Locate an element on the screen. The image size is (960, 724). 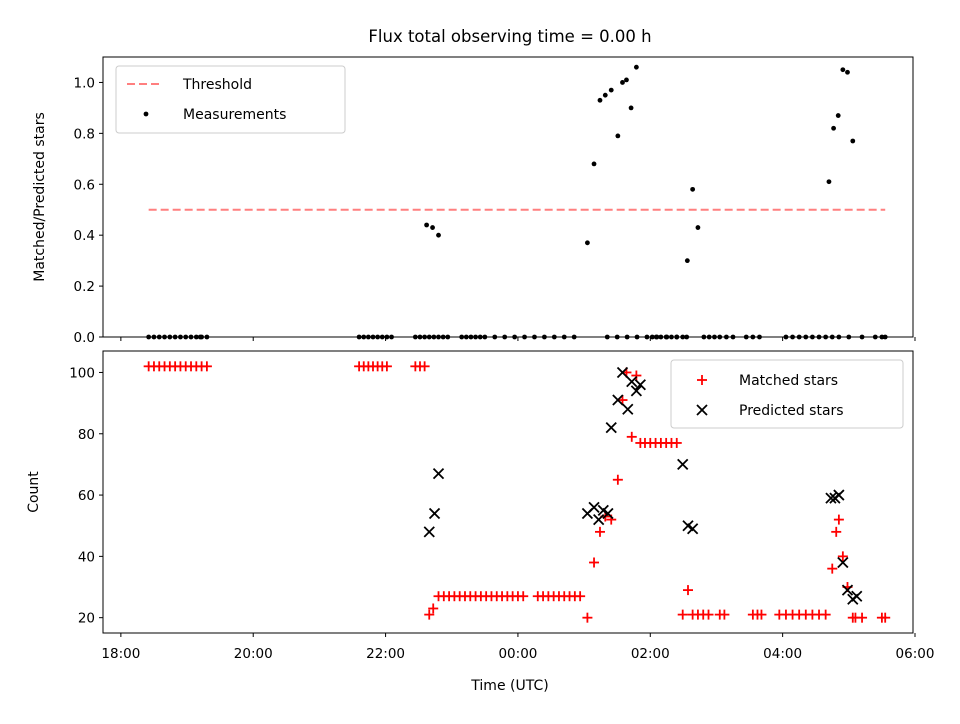
x-tick-label: 02:00 is located at coordinates (650, 654).